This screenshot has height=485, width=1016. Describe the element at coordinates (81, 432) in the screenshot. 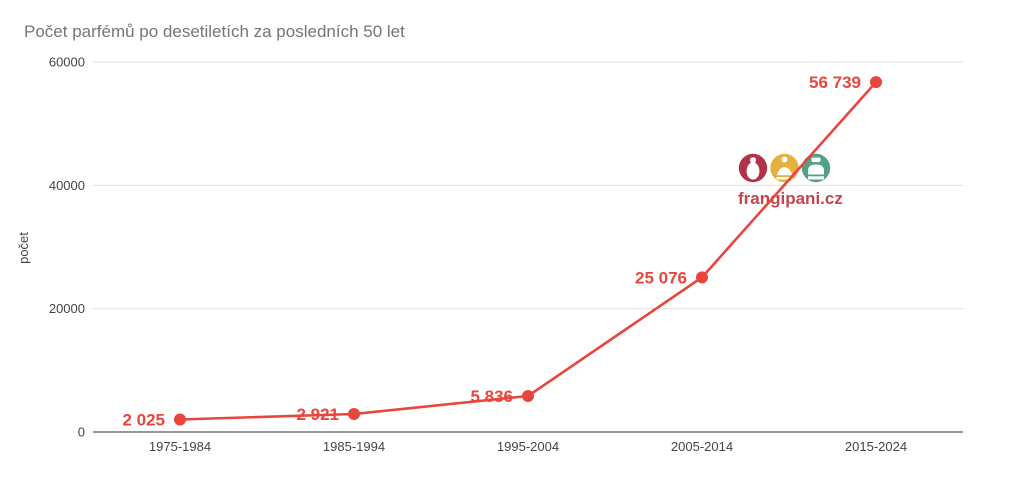

I see `y-tick-label: 0` at that location.